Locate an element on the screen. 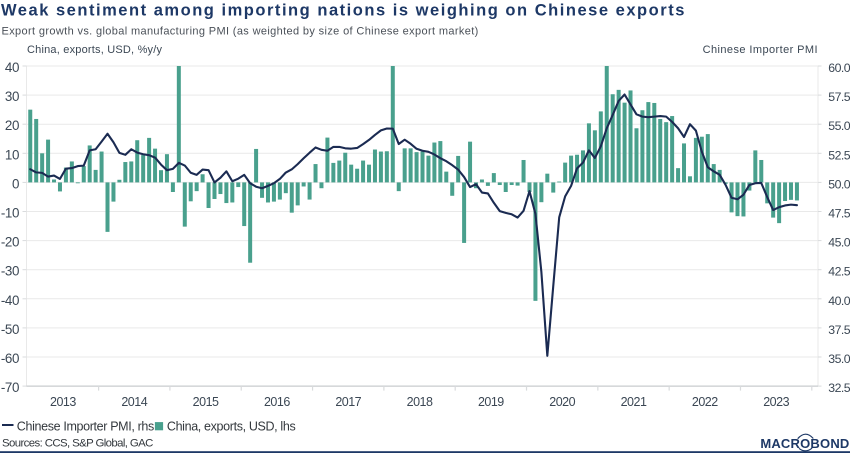 This screenshot has height=453, width=850. svg-text: 40.0 is located at coordinates (839, 301).